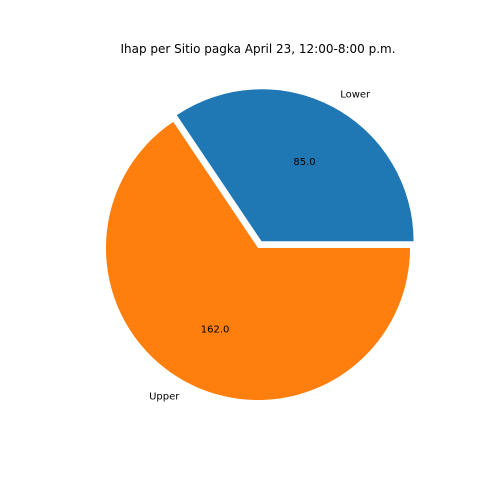 The image size is (504, 504). I want to click on pie-slice-lower, so click(295, 165).